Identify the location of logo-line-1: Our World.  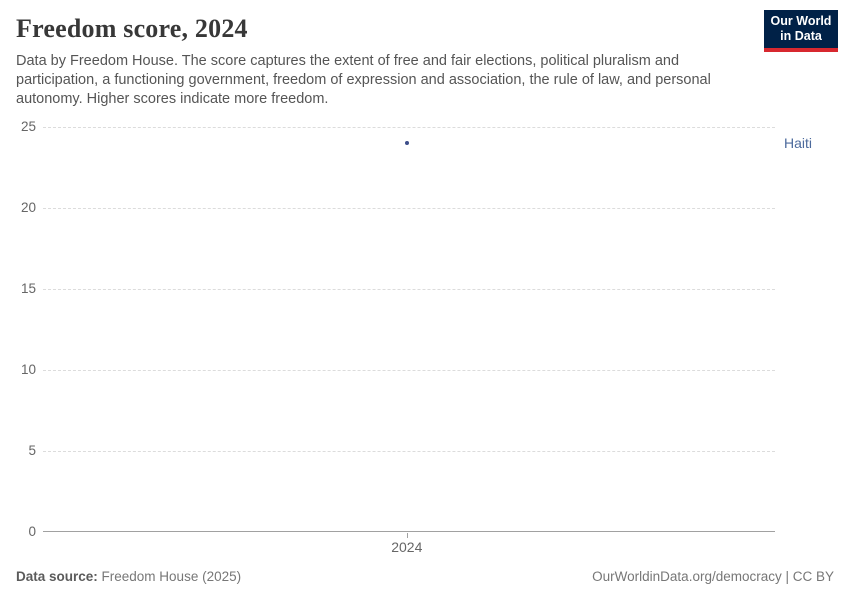
(801, 21).